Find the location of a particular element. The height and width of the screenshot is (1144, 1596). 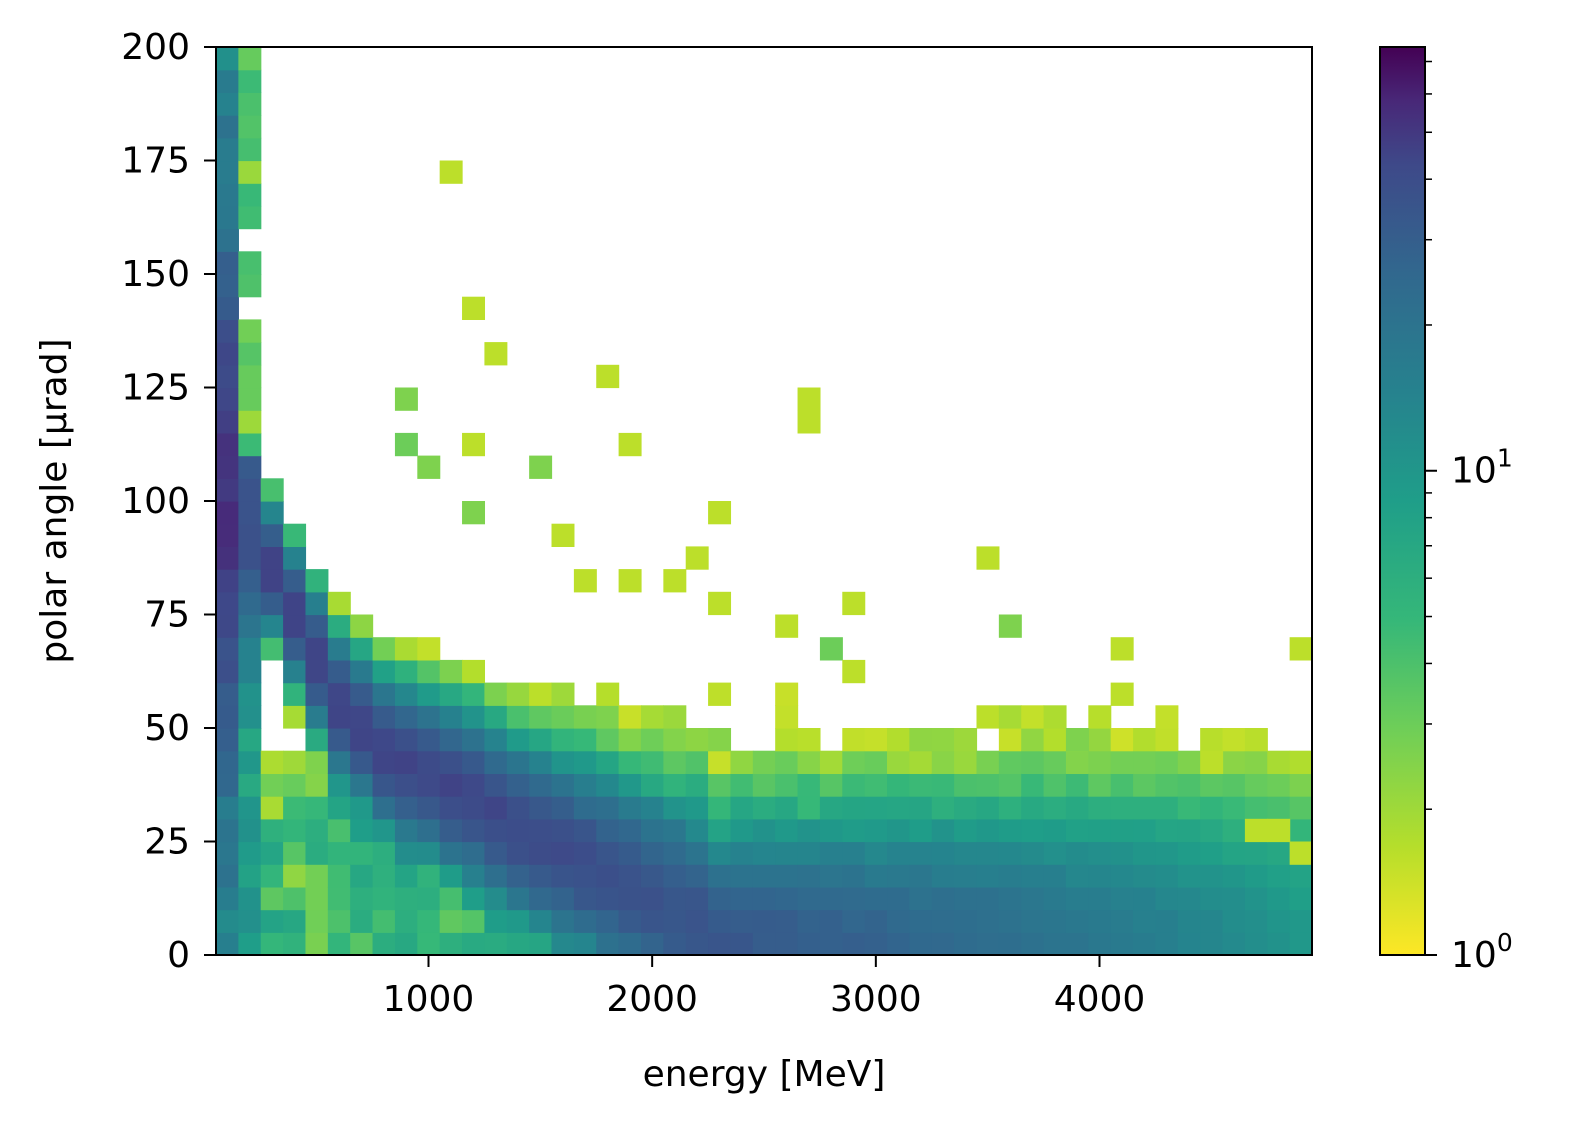

x-tick-label: 3000 is located at coordinates (876, 999).